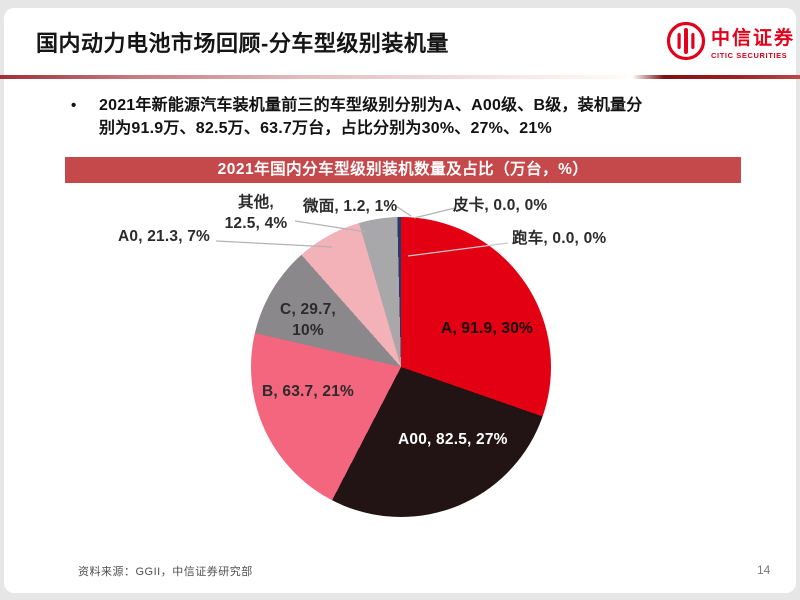 This screenshot has width=800, height=600. I want to click on label-a00-slice: A00, 82.5, 27%, so click(453, 439).